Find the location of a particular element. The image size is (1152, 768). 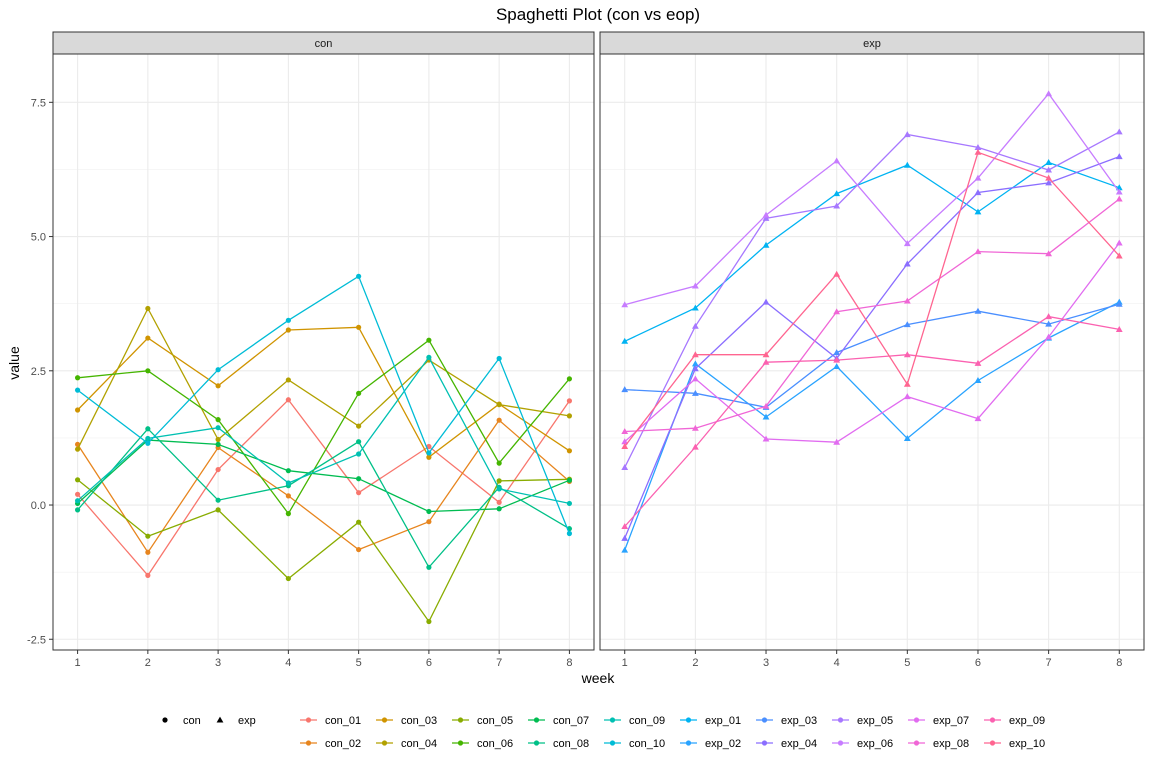

x-tick-label: 4 is located at coordinates (837, 663).